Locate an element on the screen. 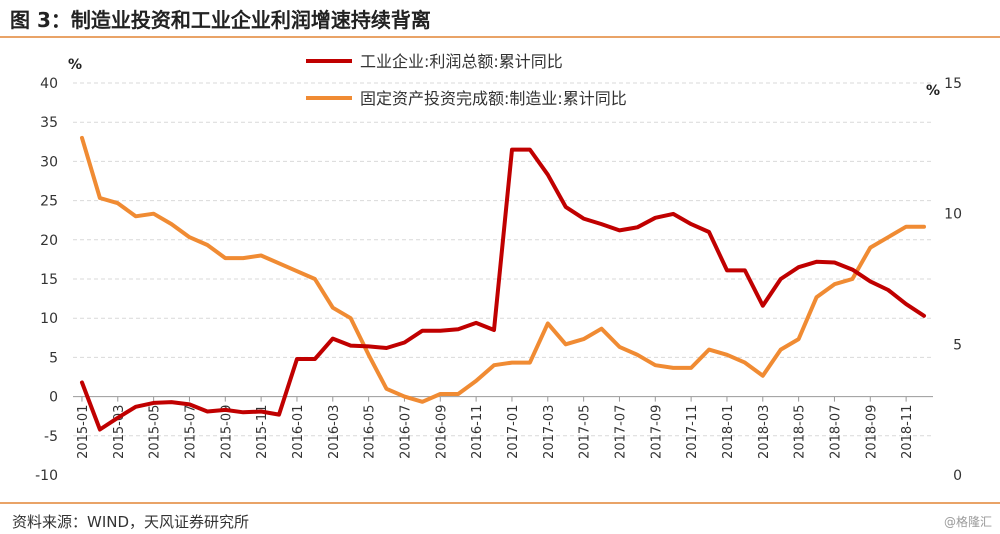 The height and width of the screenshot is (534, 1000). x-tick-label: 2017-01 is located at coordinates (513, 432).